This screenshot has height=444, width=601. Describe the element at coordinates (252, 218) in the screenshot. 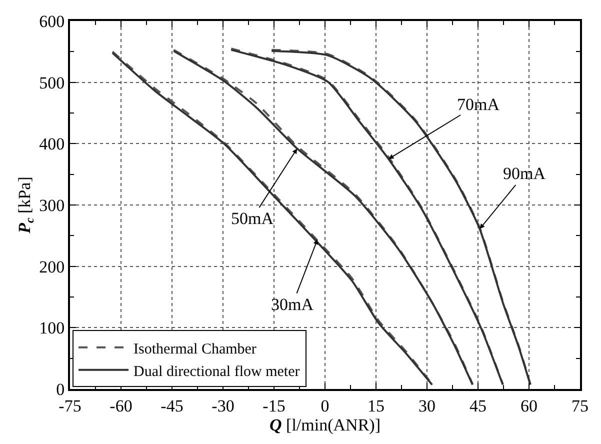

I see `annotation: 50mA` at that location.